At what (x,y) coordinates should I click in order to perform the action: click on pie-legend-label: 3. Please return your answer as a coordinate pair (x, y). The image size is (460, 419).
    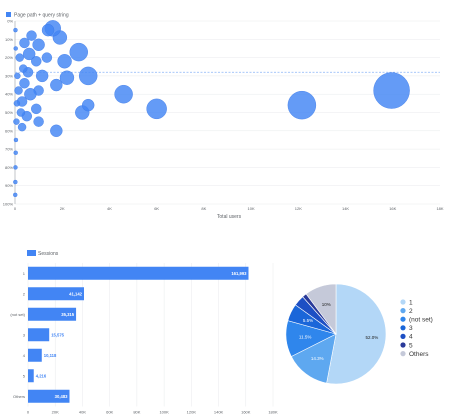
    Looking at the image, I should click on (411, 328).